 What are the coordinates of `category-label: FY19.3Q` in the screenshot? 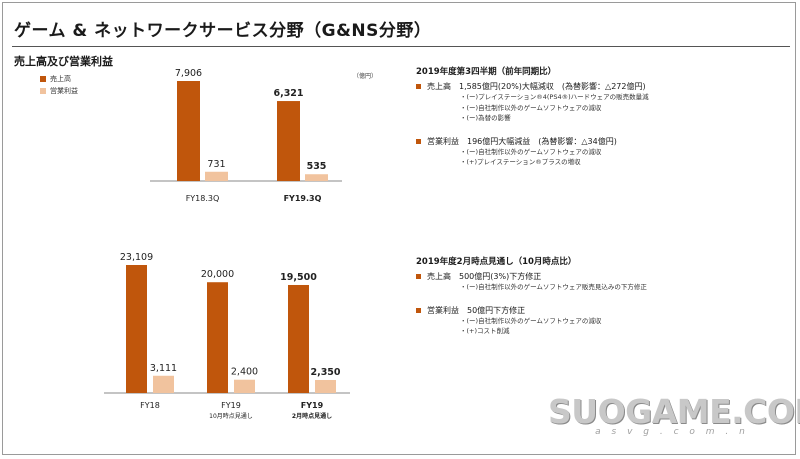 It's located at (303, 198).